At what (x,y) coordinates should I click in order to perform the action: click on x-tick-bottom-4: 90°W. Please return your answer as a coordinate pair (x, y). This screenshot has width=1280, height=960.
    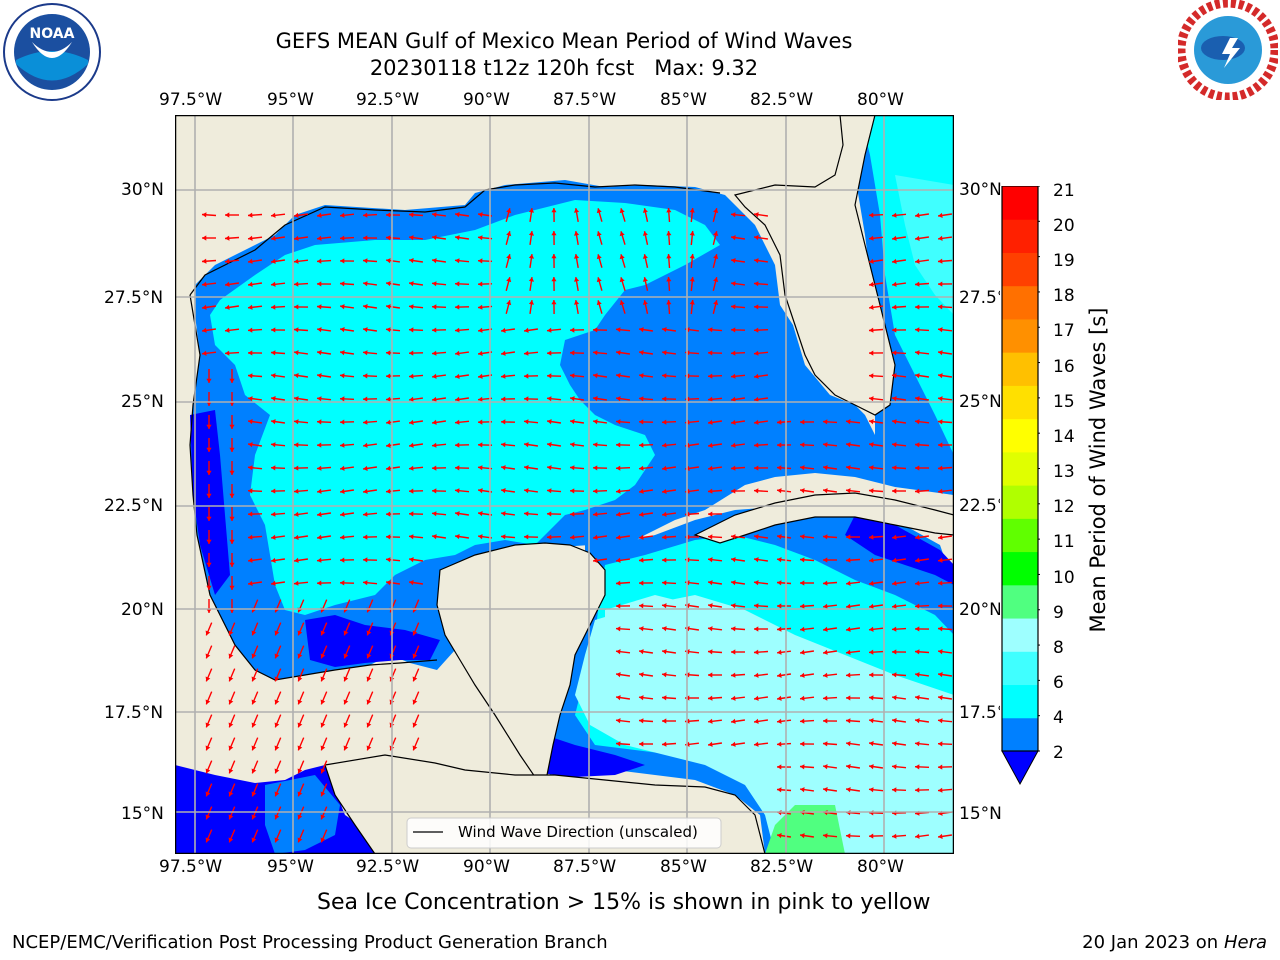
    Looking at the image, I should click on (486, 867).